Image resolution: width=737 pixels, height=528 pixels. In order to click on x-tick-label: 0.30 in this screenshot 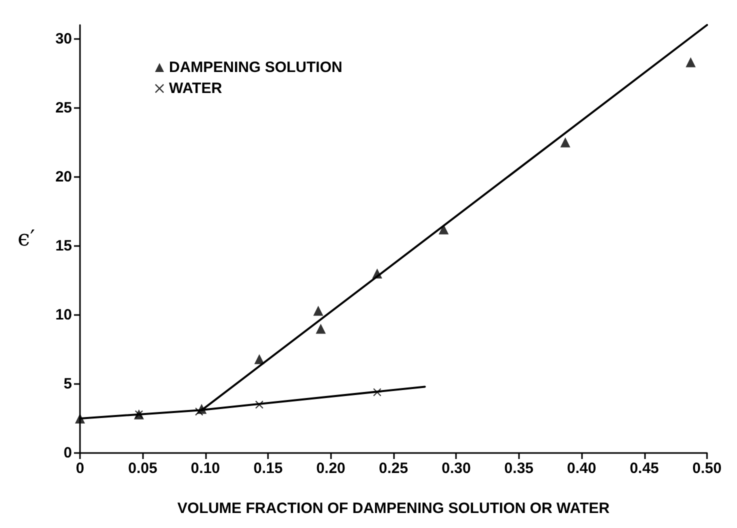, I will do `click(456, 468)`.